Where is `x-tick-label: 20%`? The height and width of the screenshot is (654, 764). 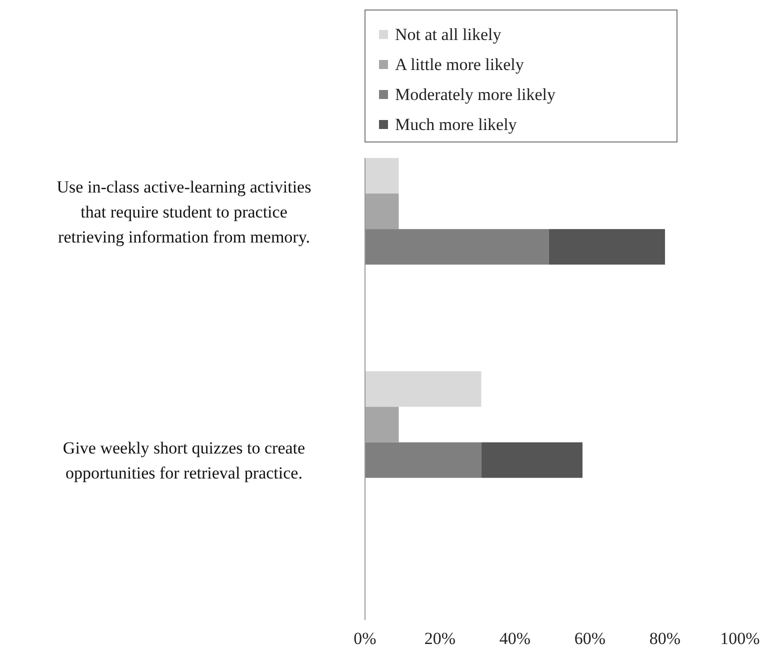 x-tick-label: 20% is located at coordinates (440, 638).